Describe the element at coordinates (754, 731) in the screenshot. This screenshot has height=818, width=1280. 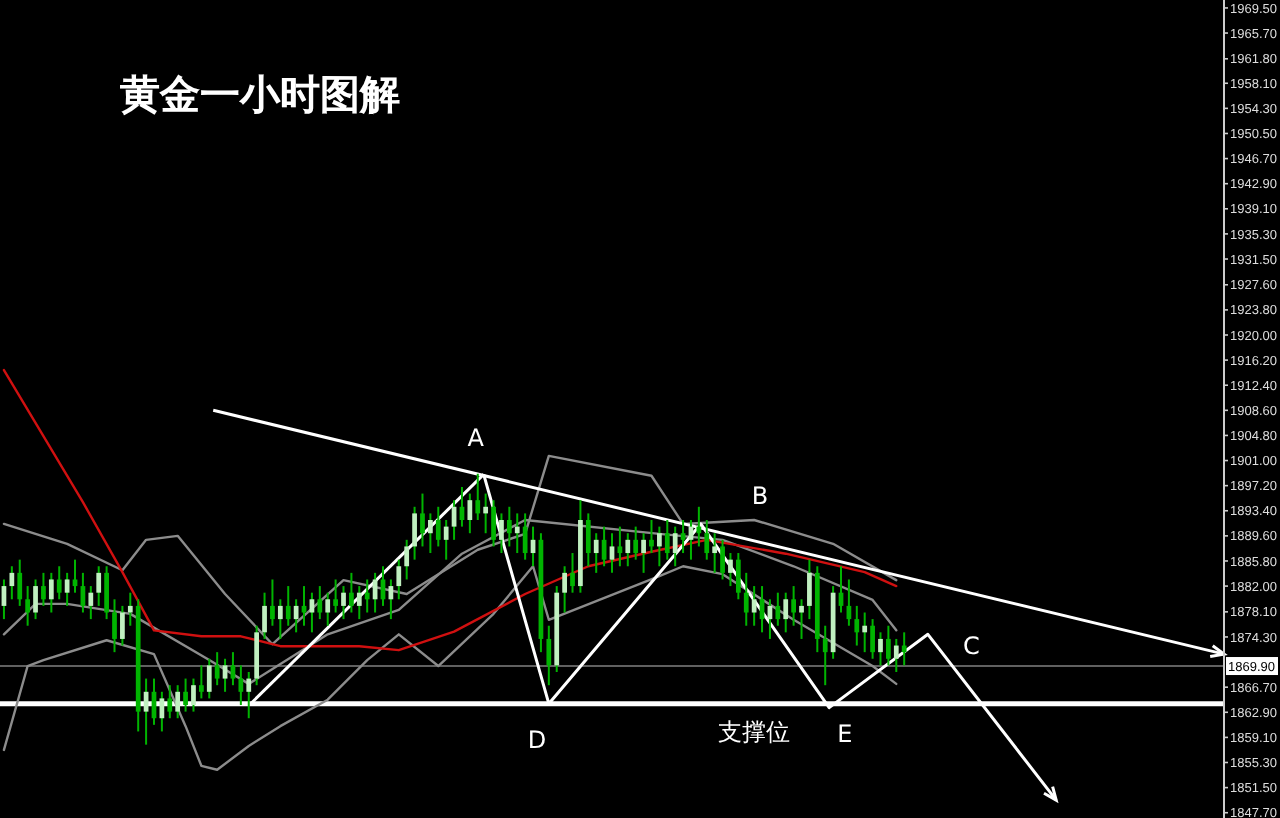
I see `ref-line-label: 支撑位` at that location.